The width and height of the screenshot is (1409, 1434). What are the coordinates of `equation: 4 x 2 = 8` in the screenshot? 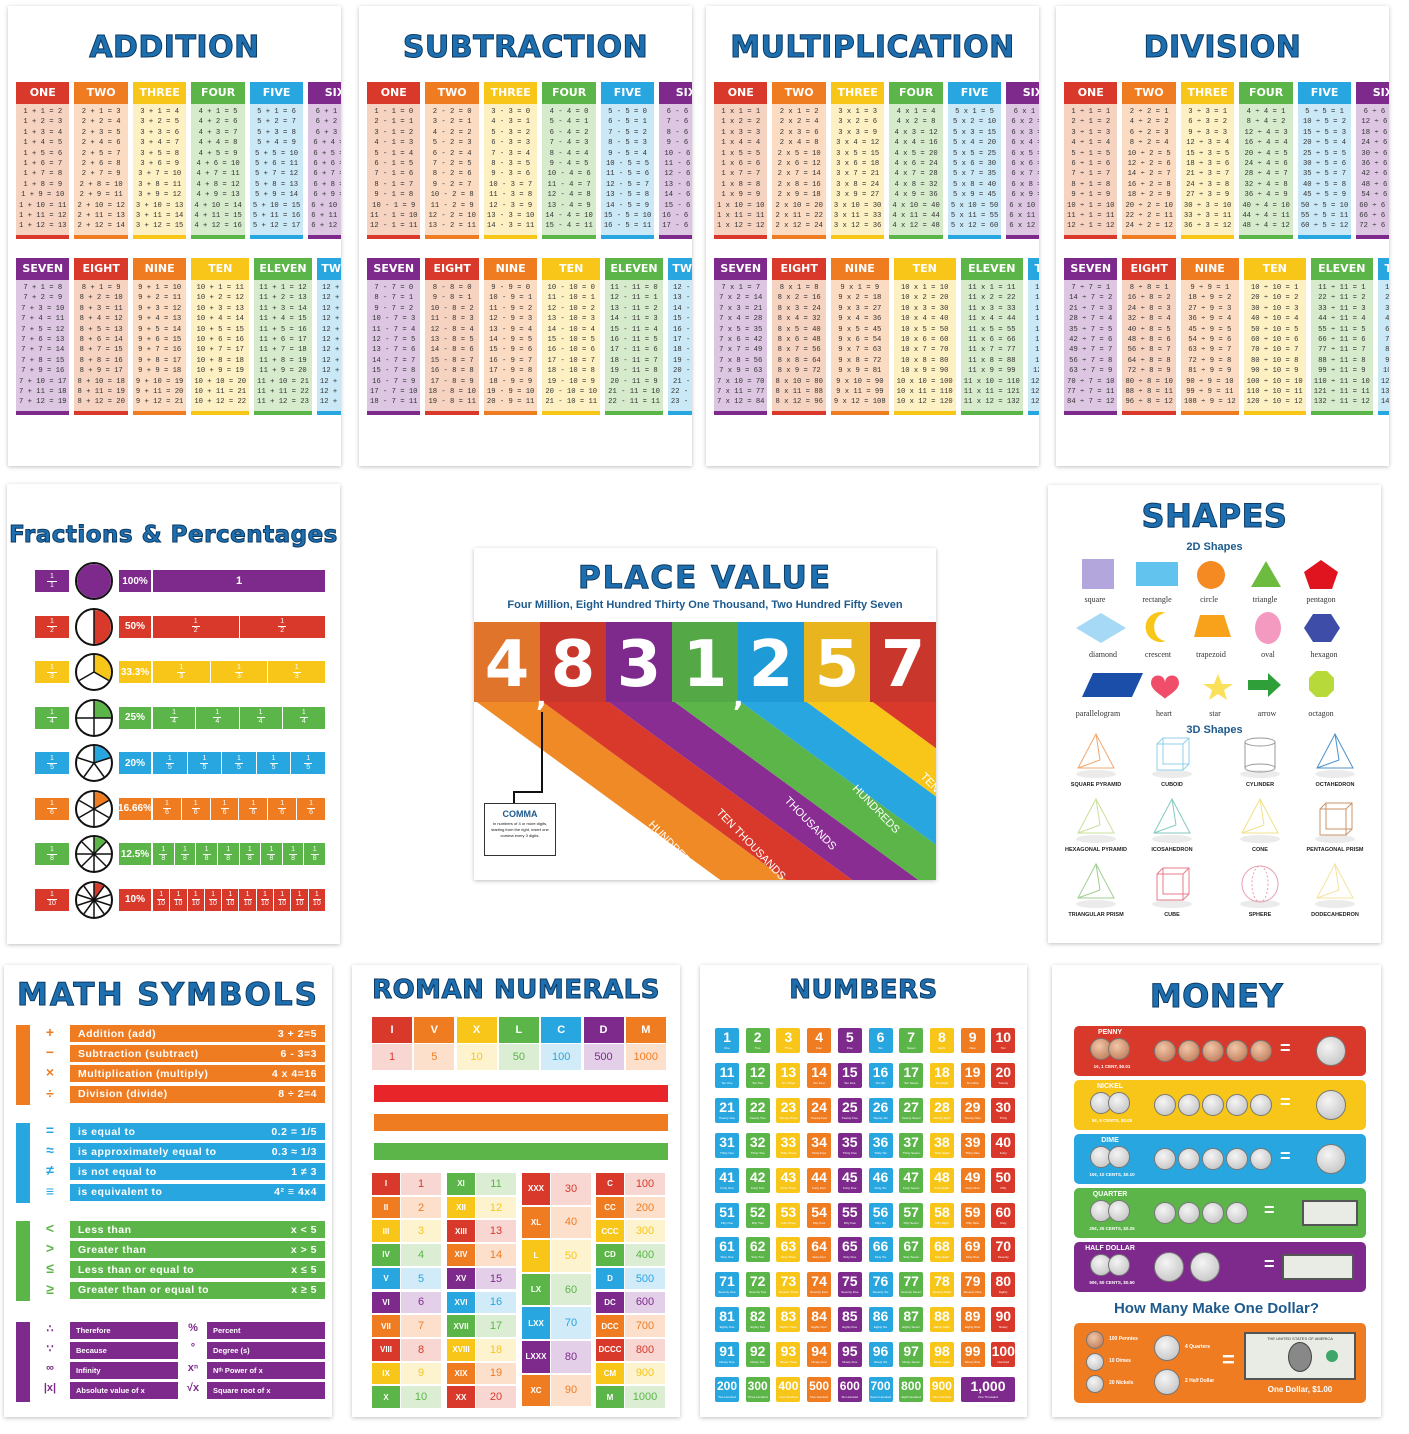 It's located at (916, 122).